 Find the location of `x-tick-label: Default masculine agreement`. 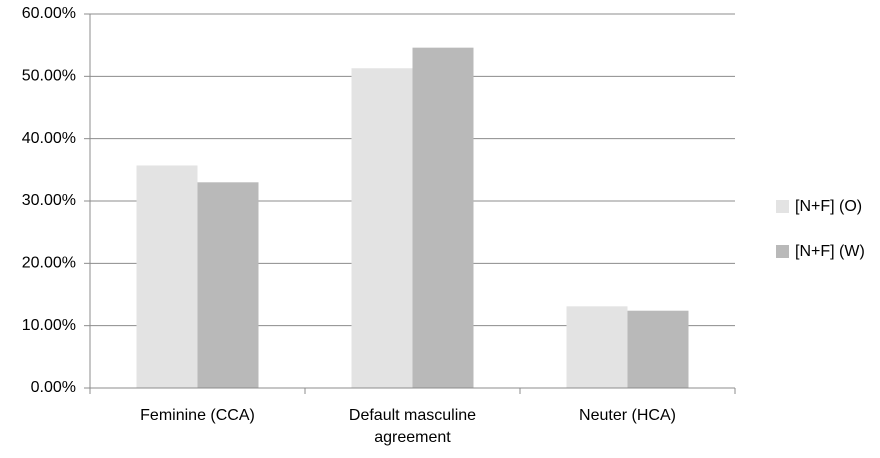

x-tick-label: Default masculine agreement is located at coordinates (412, 426).